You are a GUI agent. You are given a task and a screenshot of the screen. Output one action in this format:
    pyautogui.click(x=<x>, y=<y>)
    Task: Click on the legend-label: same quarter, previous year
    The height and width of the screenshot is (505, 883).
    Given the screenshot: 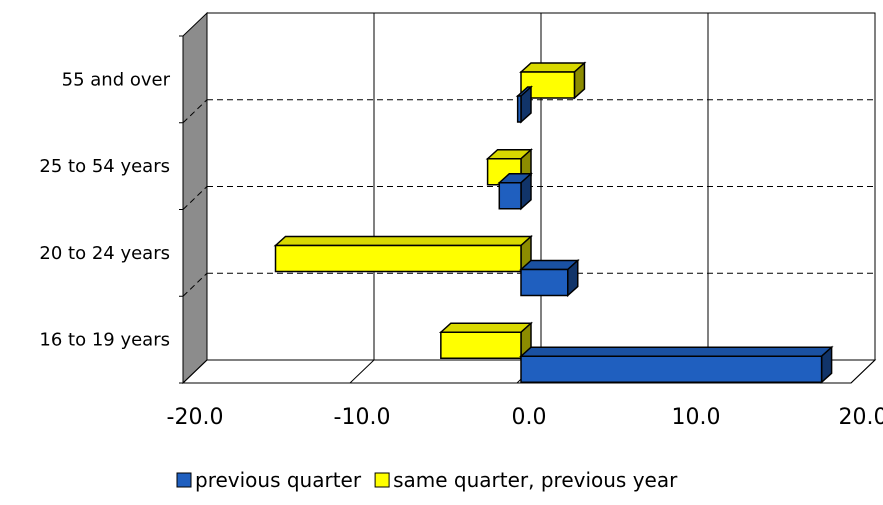 What is the action you would take?
    pyautogui.click(x=535, y=480)
    